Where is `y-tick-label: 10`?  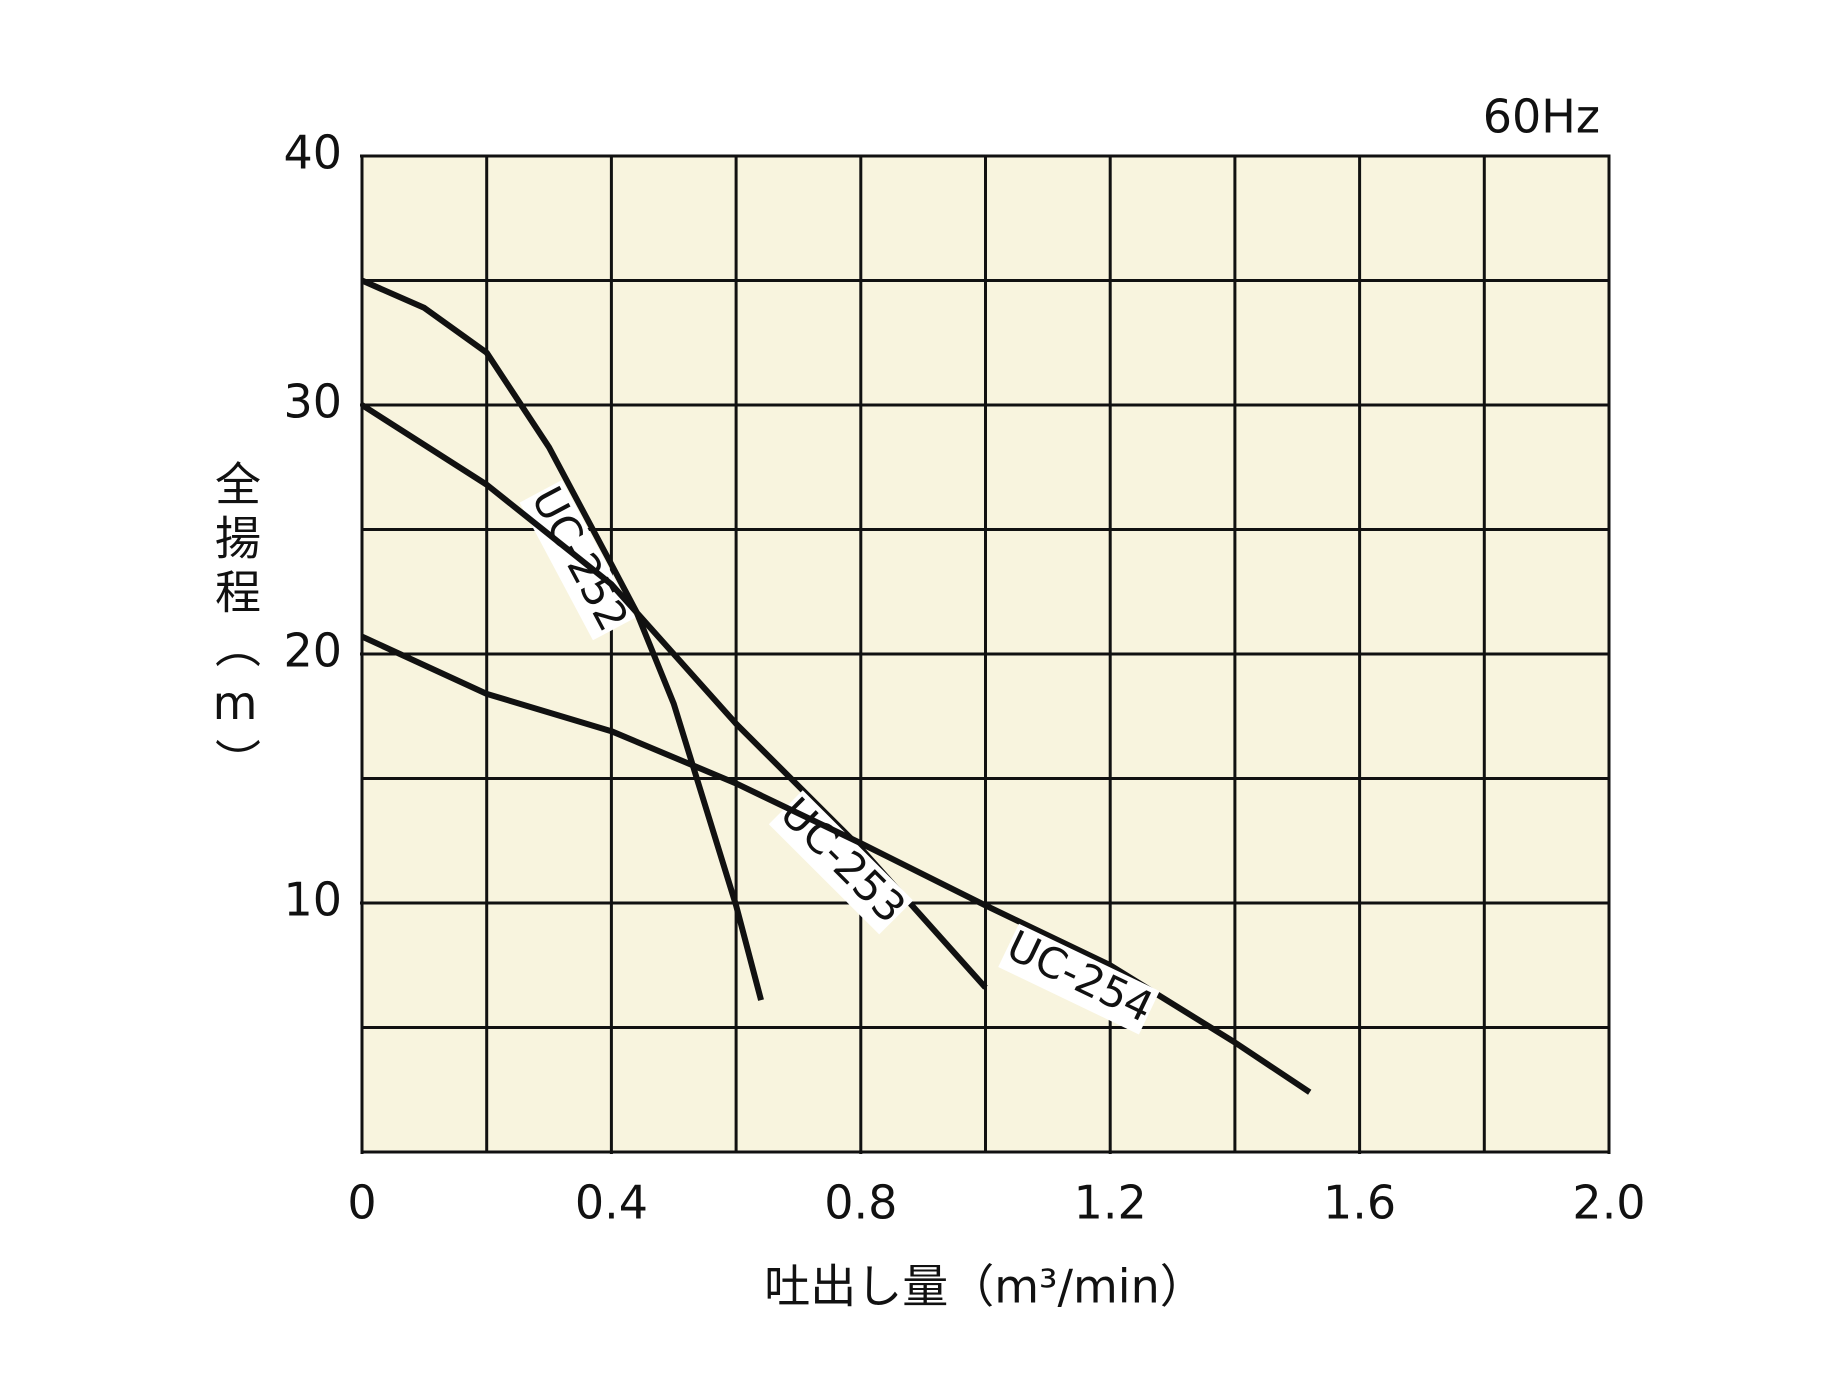 y-tick-label: 10 is located at coordinates (312, 900).